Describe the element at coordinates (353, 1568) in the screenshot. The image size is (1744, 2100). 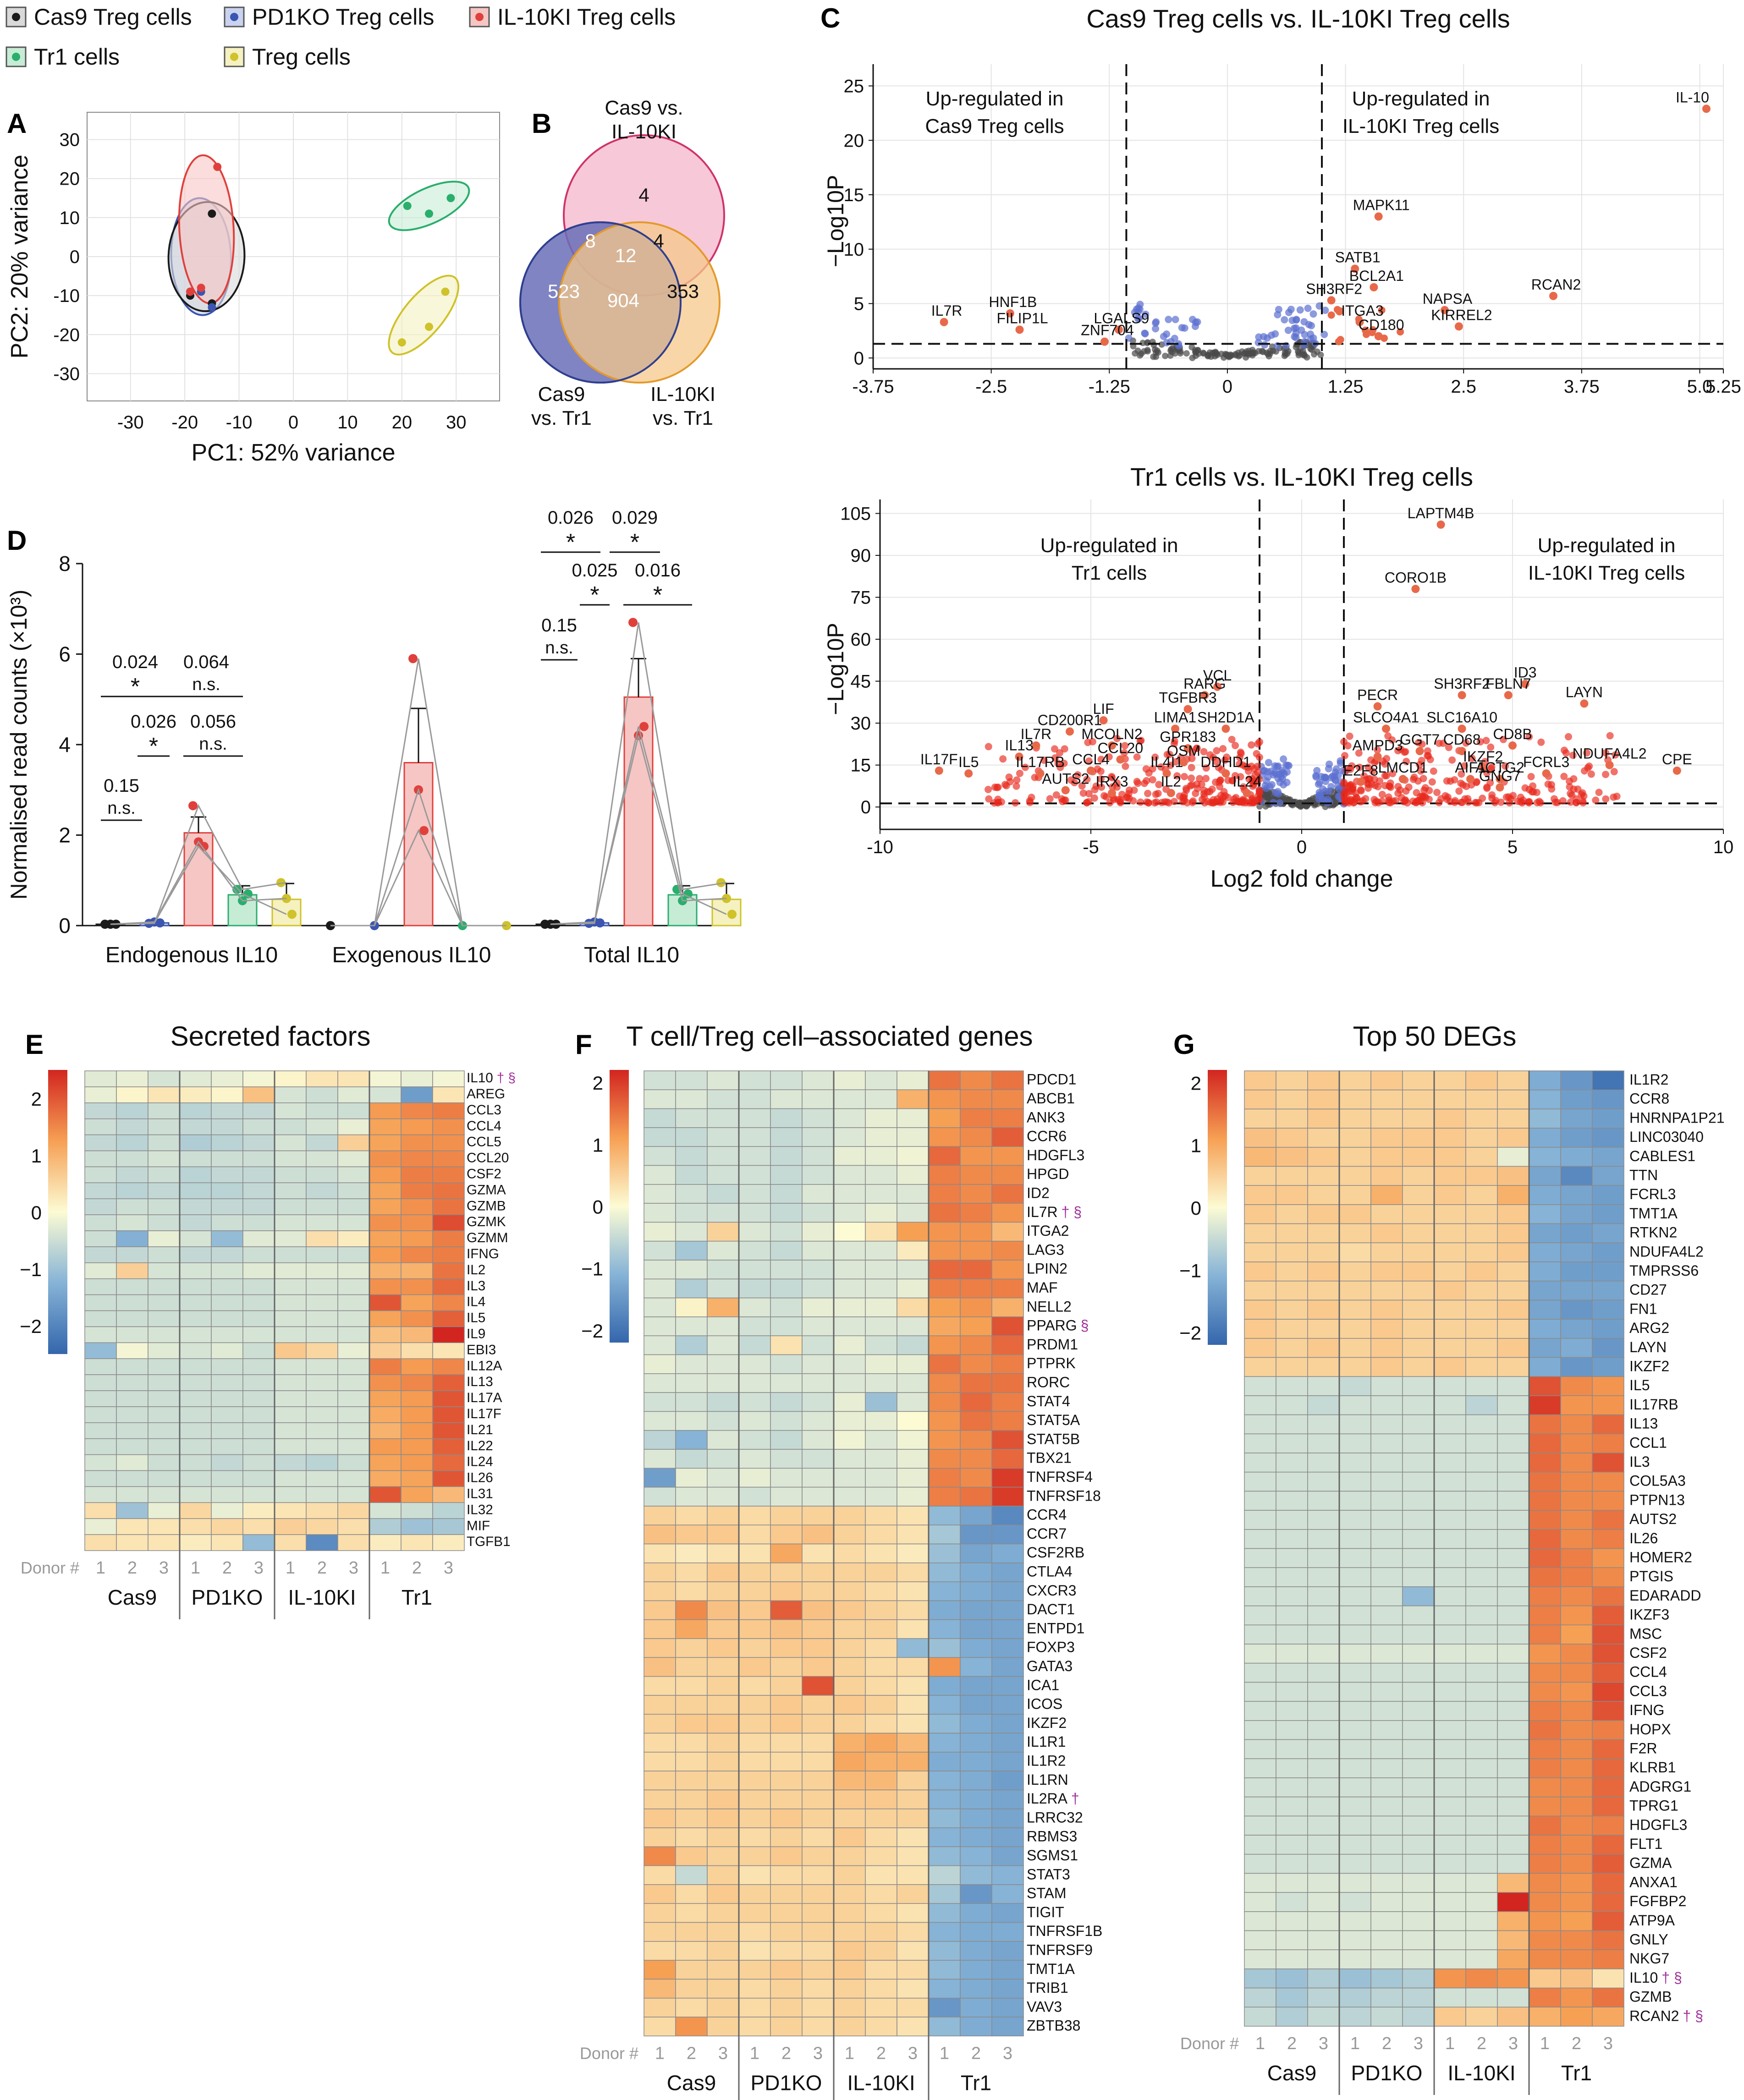
I see `donor-number: 3` at that location.